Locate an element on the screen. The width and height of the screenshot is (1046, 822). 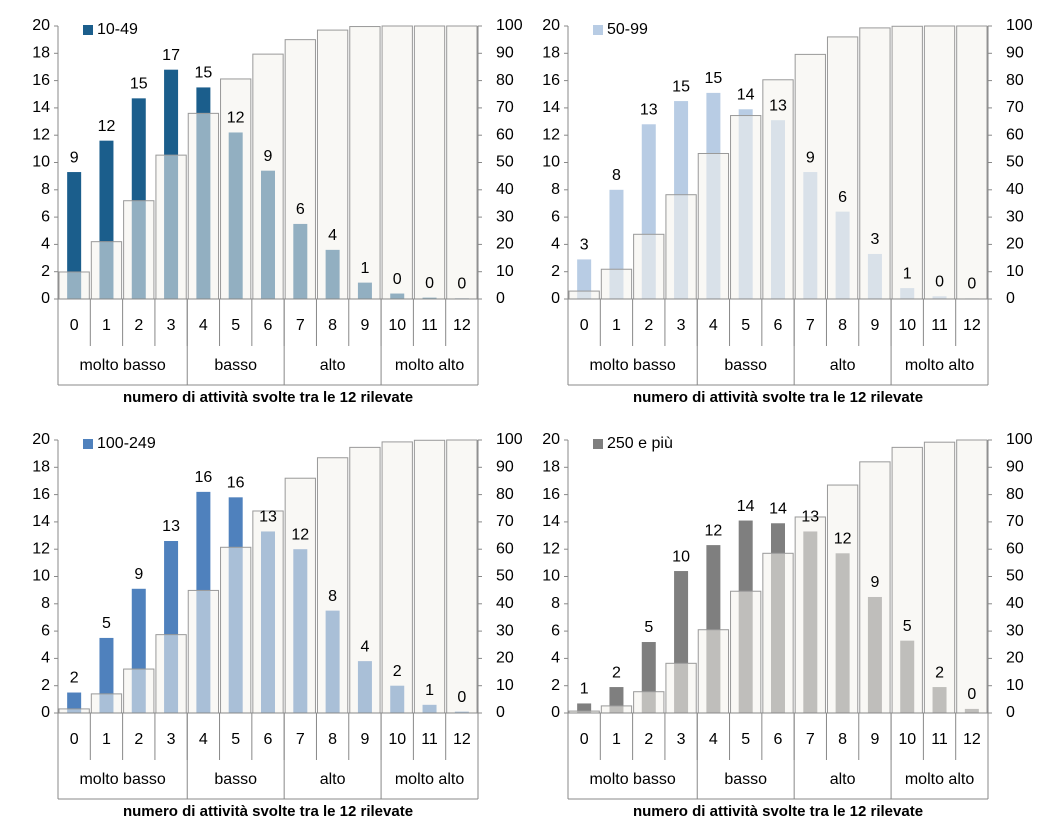
y2-tick-label: 100 is located at coordinates (509, 25).